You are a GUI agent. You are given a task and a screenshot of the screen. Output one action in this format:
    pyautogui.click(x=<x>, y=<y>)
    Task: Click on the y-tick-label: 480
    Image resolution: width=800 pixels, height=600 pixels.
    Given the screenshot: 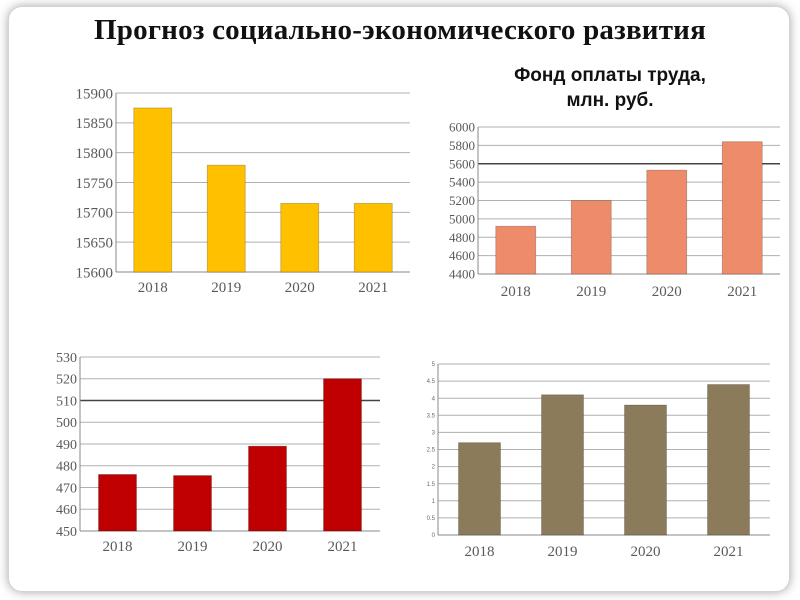 What is the action you would take?
    pyautogui.click(x=66, y=467)
    